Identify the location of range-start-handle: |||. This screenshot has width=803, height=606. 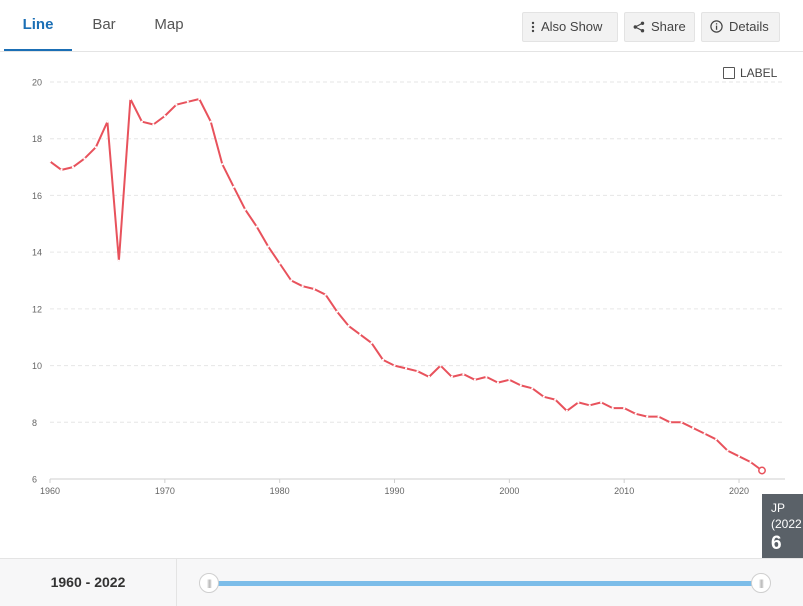
(209, 583).